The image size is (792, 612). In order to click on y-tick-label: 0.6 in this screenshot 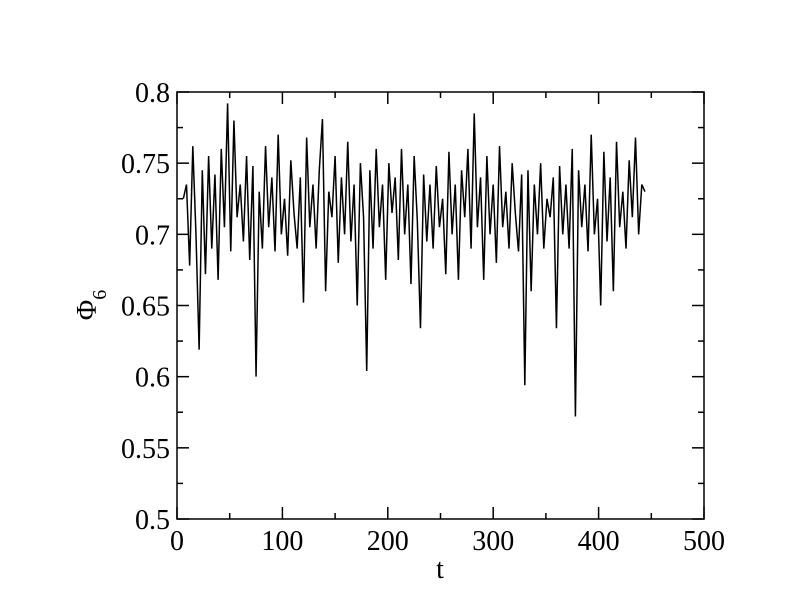, I will do `click(152, 378)`.